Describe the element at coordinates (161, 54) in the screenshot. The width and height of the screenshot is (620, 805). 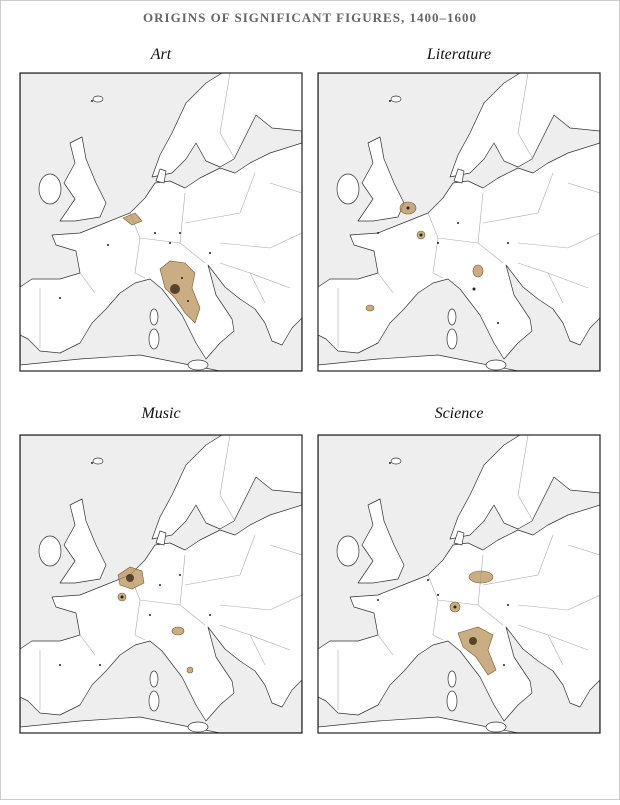
I see `panel-title: Art` at that location.